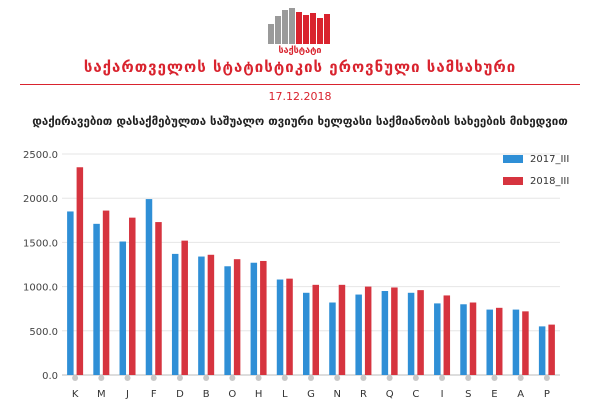 The image size is (600, 413). I want to click on bar-2018_III-M, so click(106, 292).